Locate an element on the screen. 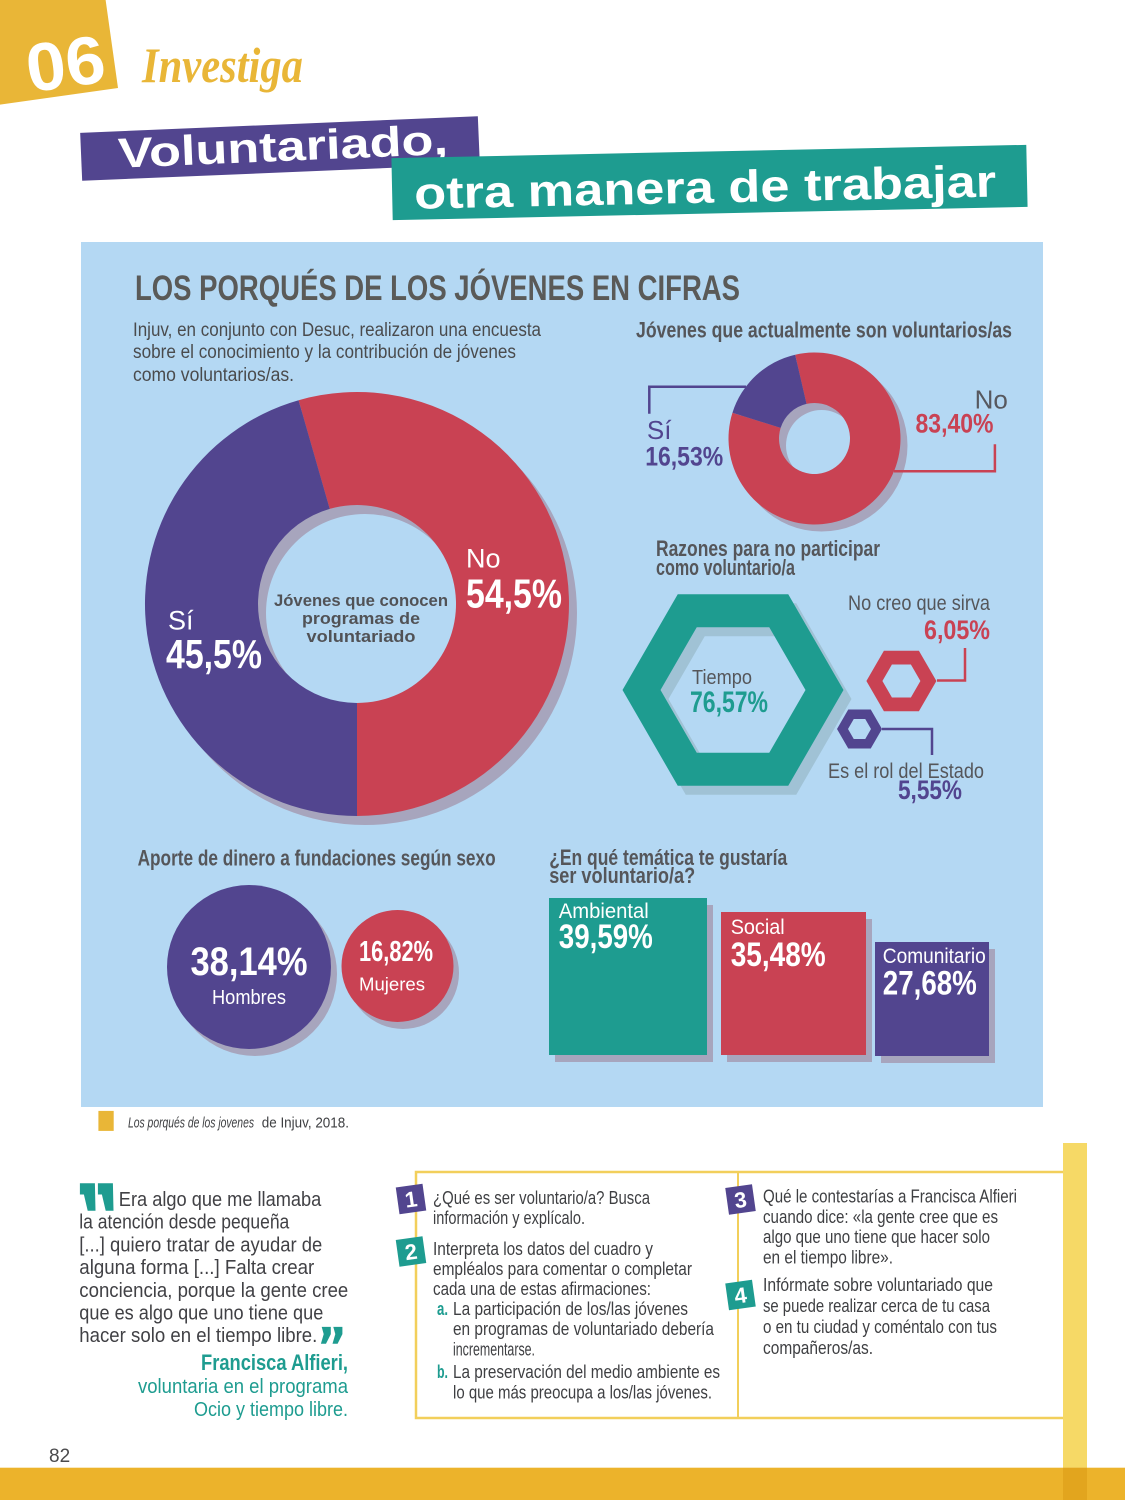 Image resolution: width=1125 pixels, height=1505 pixels. svg-text:Interpreta los datos del cuadr: Interpreta los datos del cuadro y is located at coordinates (543, 1249).